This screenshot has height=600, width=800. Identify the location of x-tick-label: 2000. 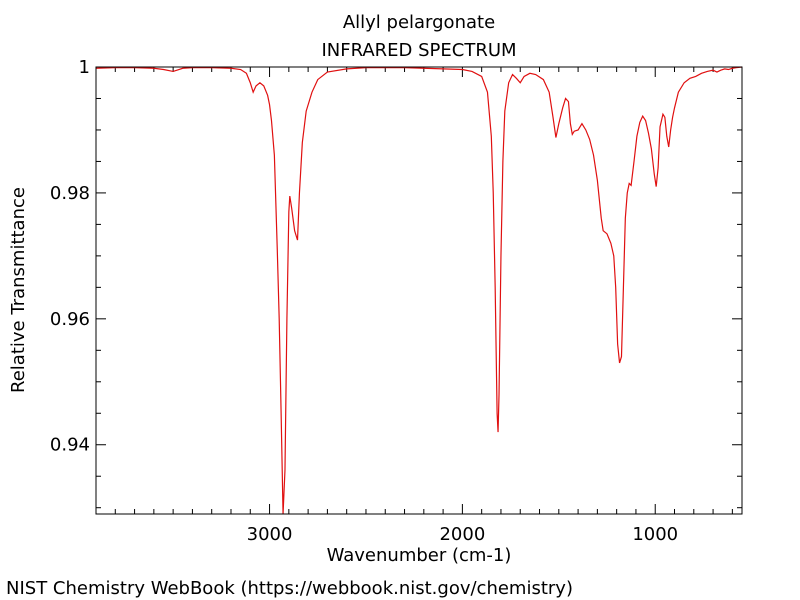
(462, 534).